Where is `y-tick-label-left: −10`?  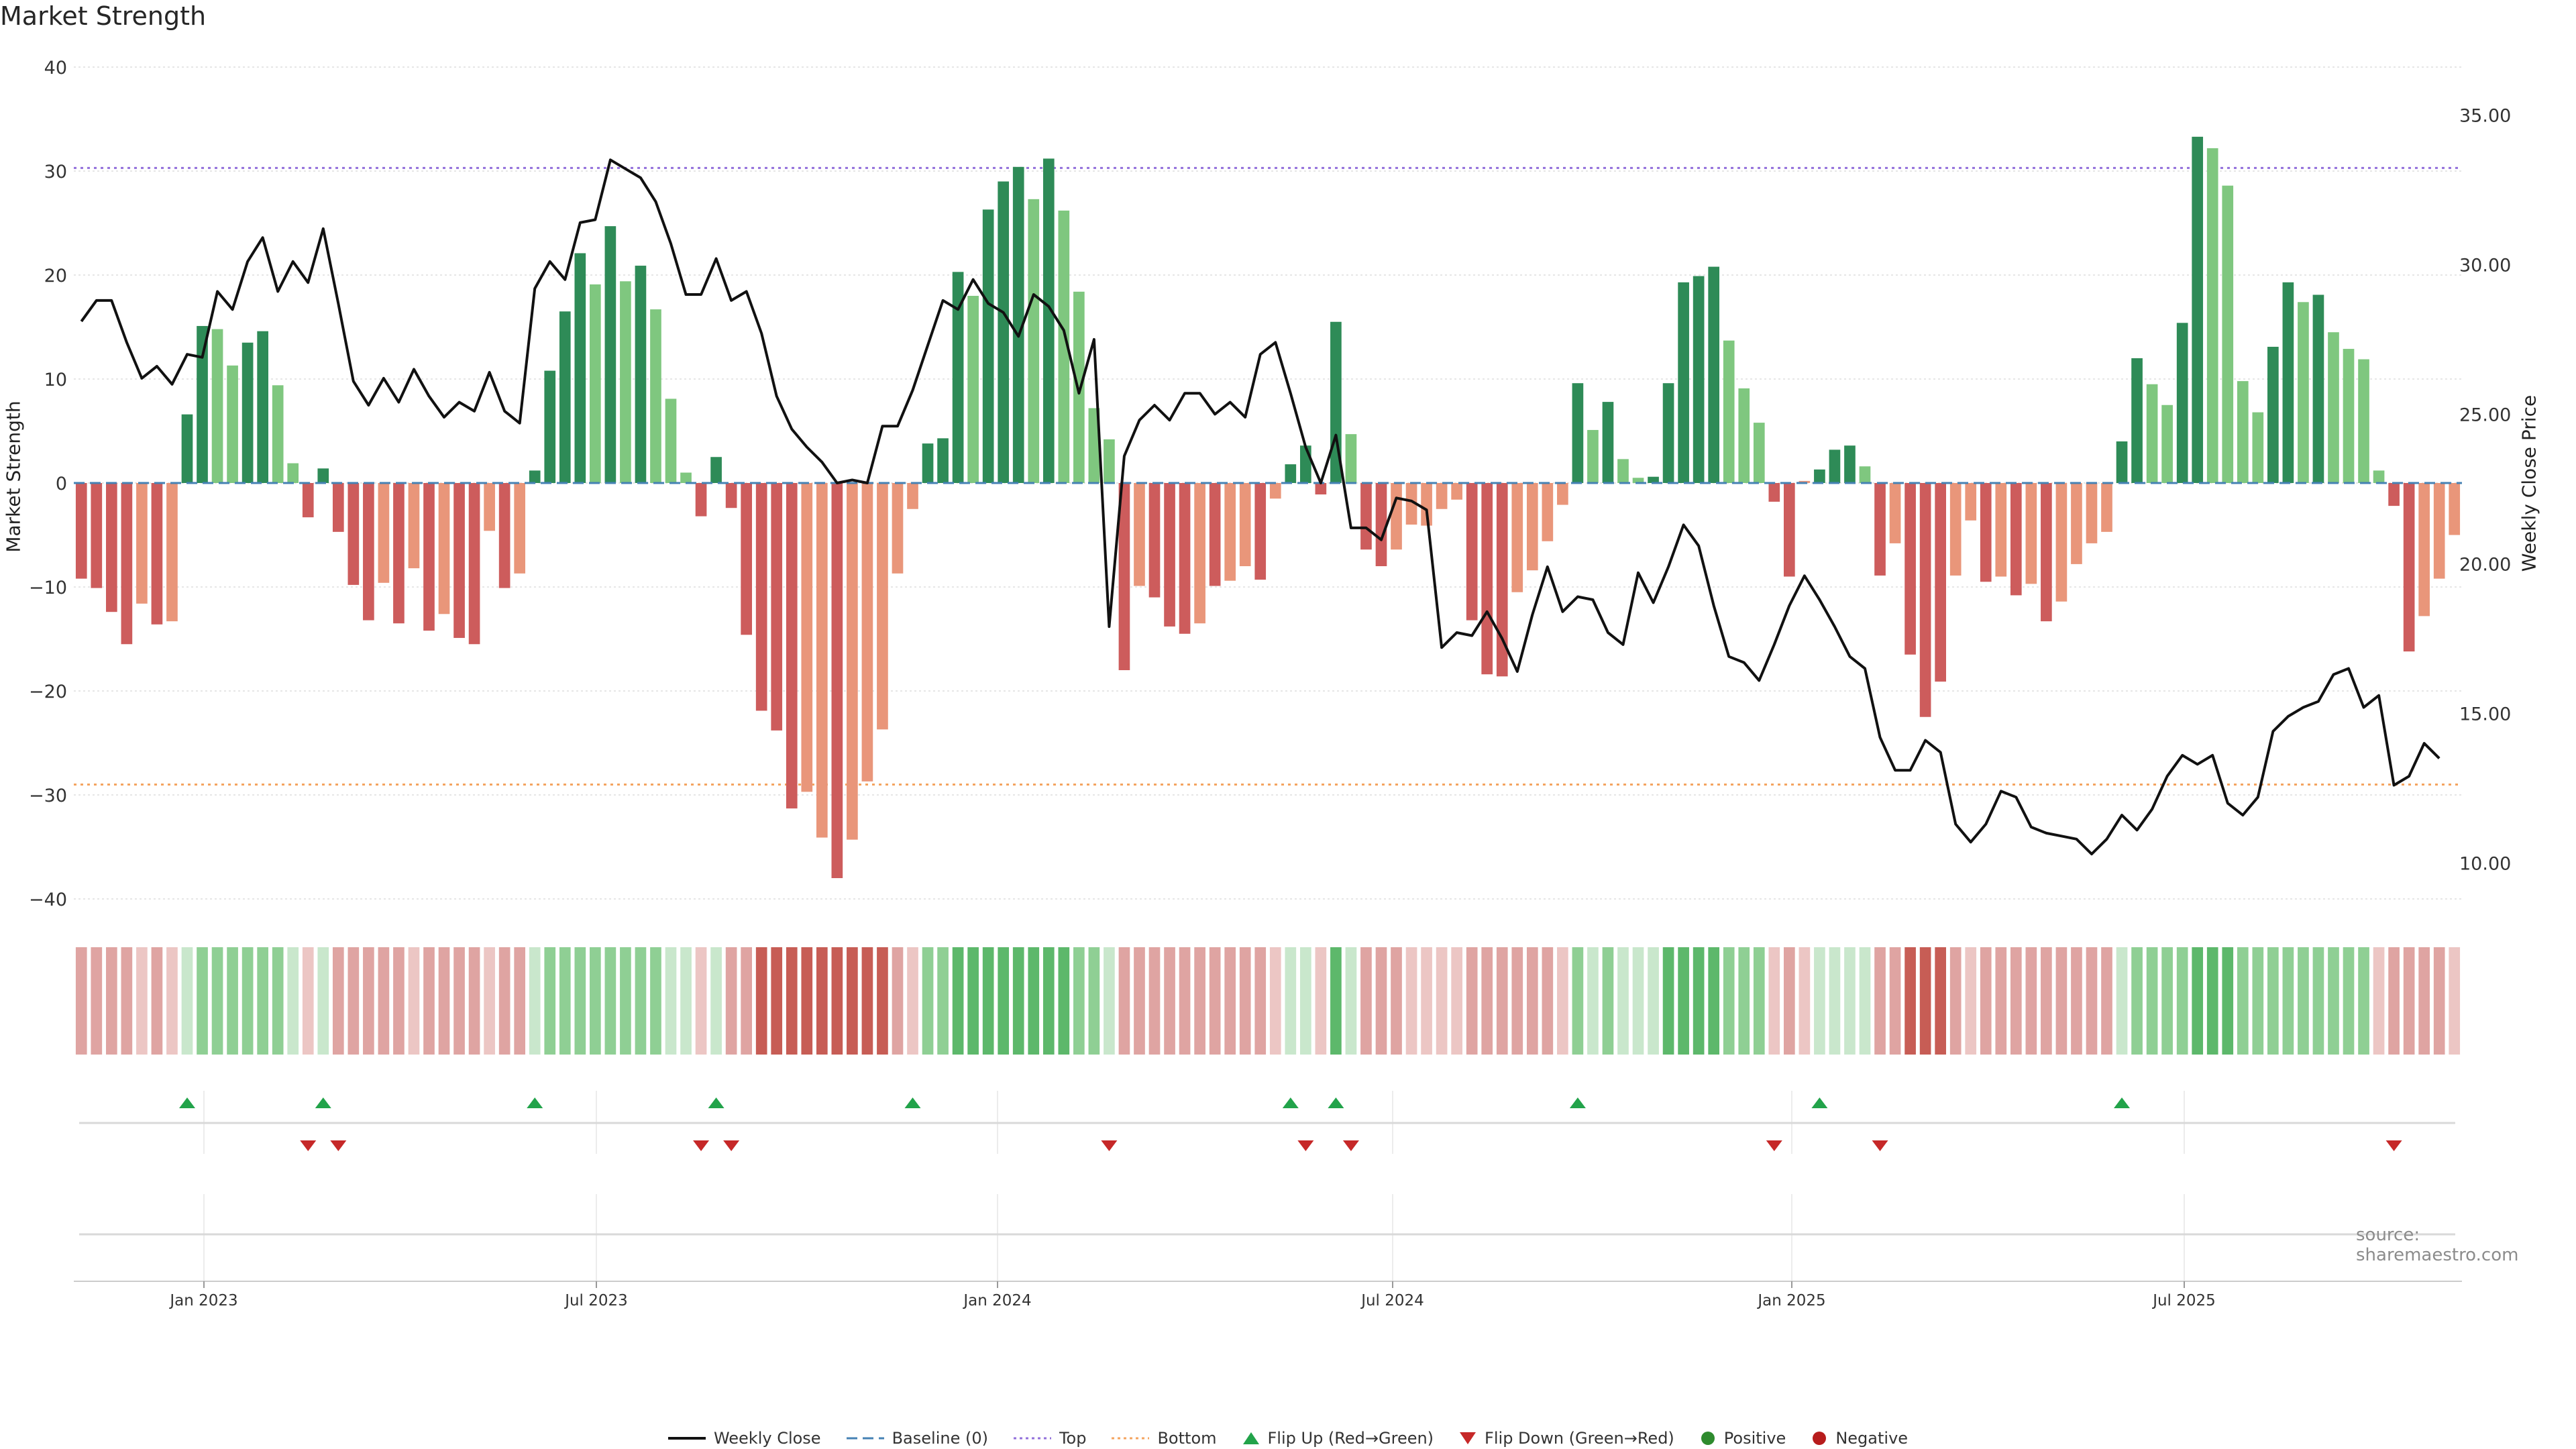
y-tick-label-left: −10 is located at coordinates (48, 588).